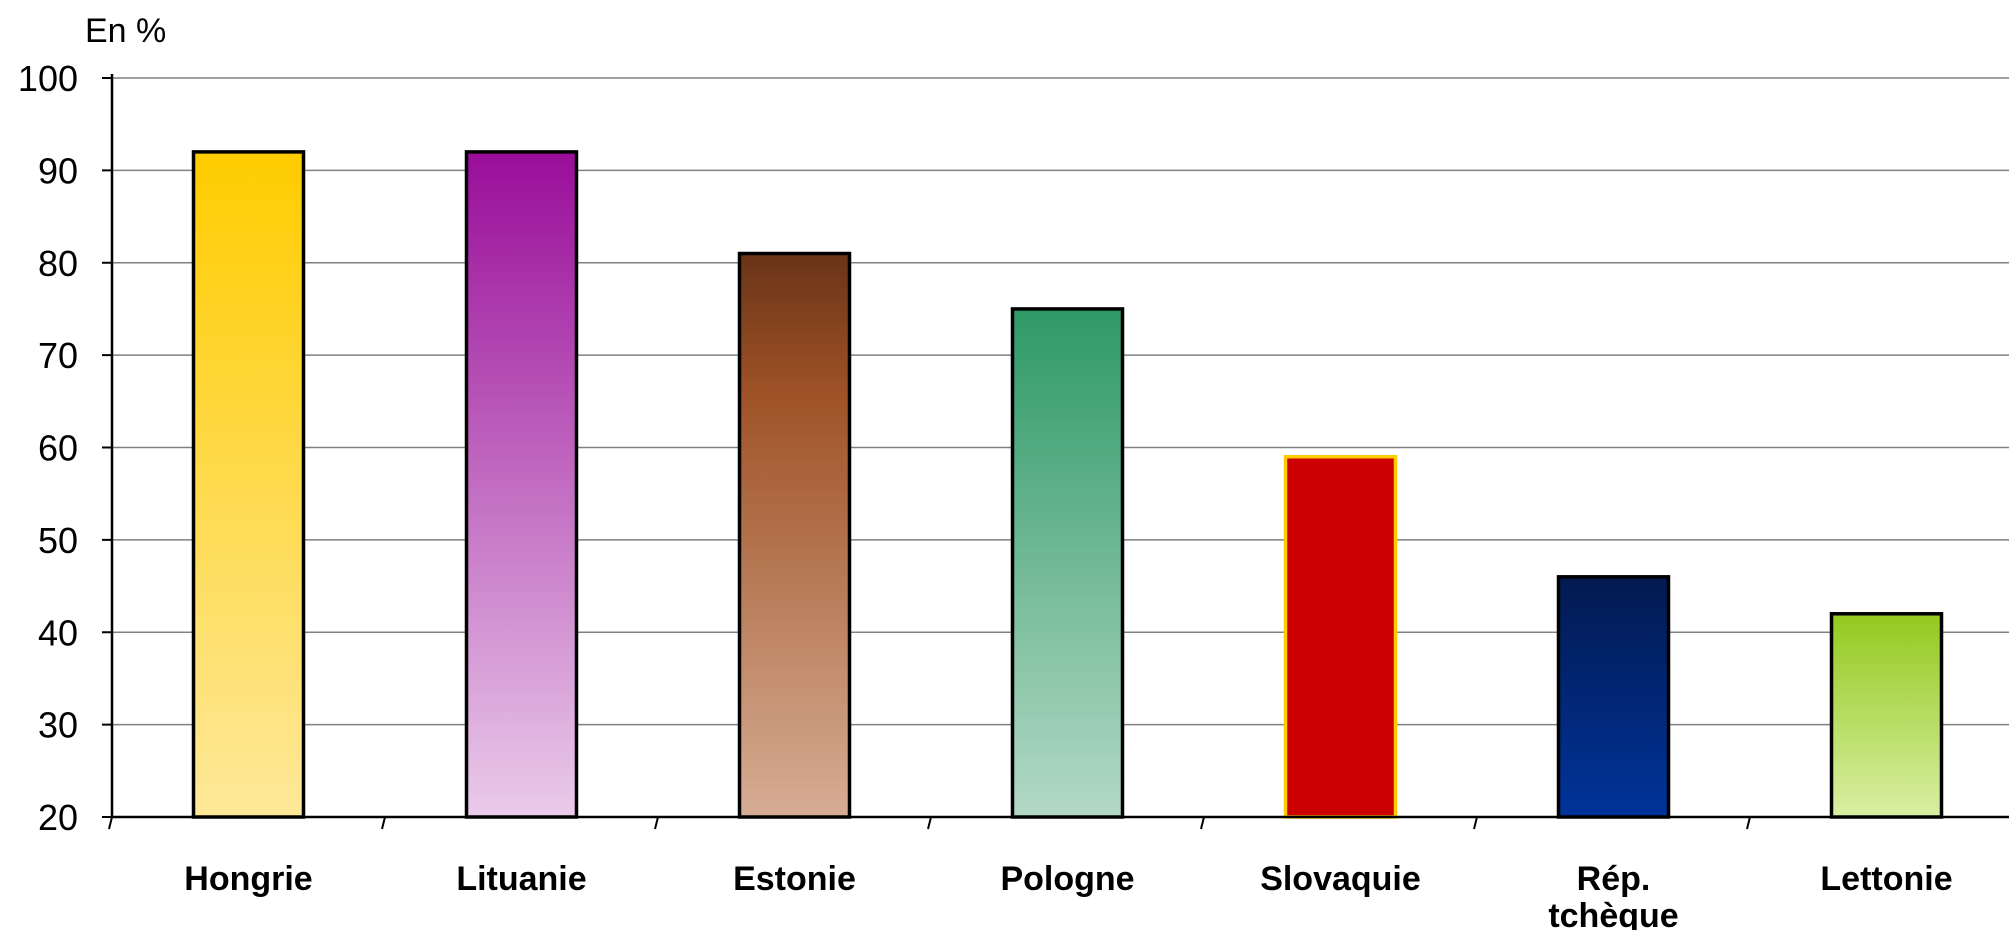 The width and height of the screenshot is (2009, 930). Describe the element at coordinates (58, 448) in the screenshot. I see `y-tick-label: 60` at that location.